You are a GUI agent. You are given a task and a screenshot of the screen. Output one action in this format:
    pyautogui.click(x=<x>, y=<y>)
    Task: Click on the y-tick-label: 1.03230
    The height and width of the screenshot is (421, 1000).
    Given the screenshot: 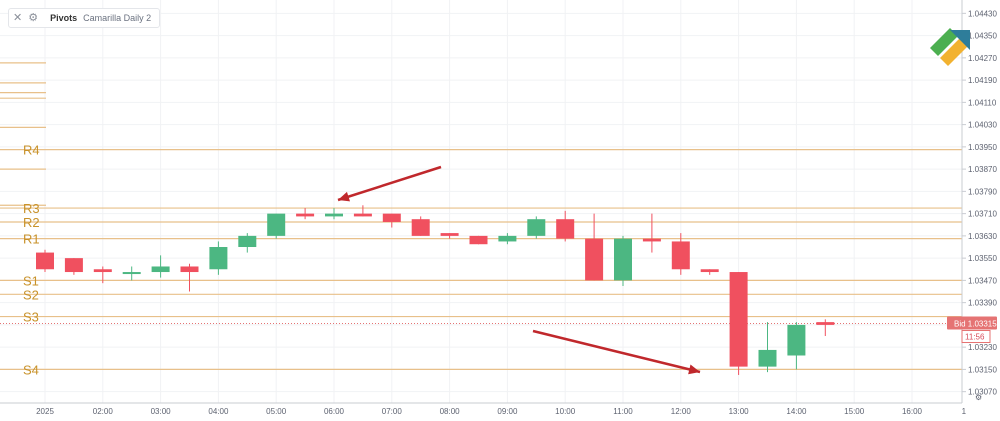 What is the action you would take?
    pyautogui.click(x=982, y=347)
    